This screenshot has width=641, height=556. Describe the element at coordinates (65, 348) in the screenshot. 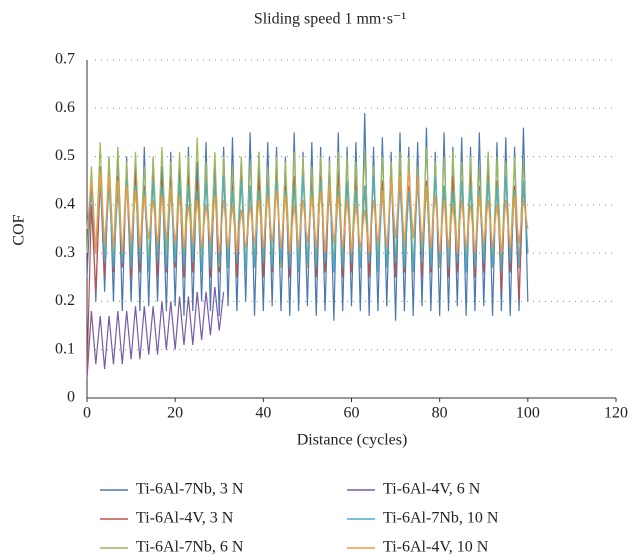

I see `y-tick-label: 0.1` at that location.